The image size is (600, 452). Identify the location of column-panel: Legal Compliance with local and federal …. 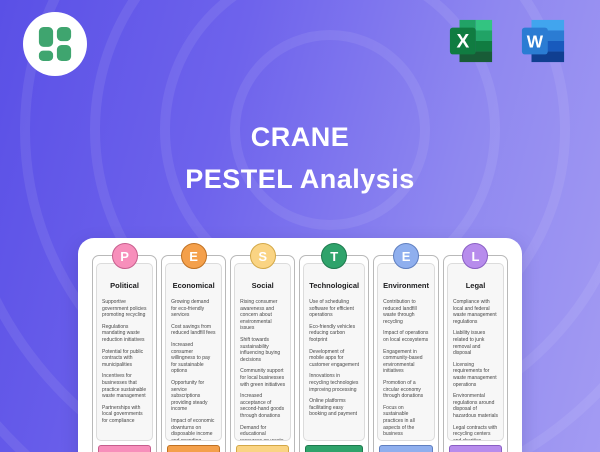
(475, 352).